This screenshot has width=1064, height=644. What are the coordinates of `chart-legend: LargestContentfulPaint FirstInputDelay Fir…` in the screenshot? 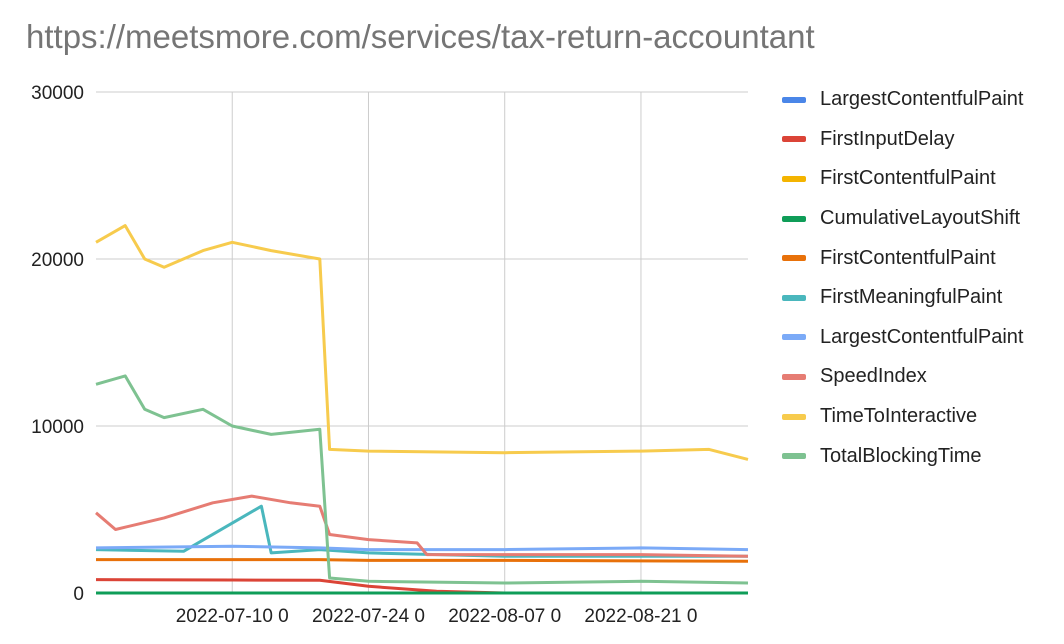 It's located at (902, 278).